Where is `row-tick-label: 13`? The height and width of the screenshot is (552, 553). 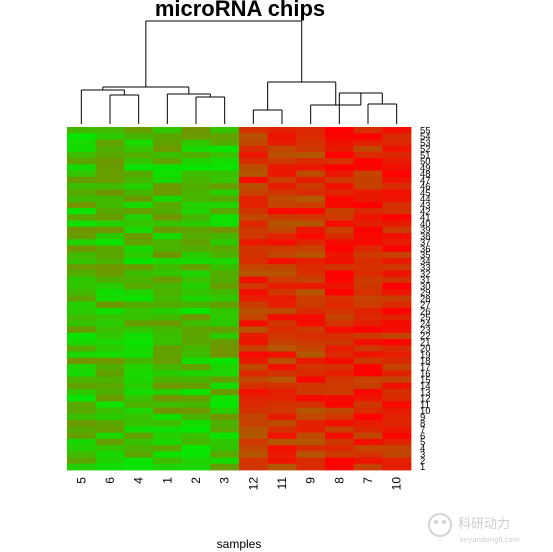 row-tick-label: 13 is located at coordinates (425, 392).